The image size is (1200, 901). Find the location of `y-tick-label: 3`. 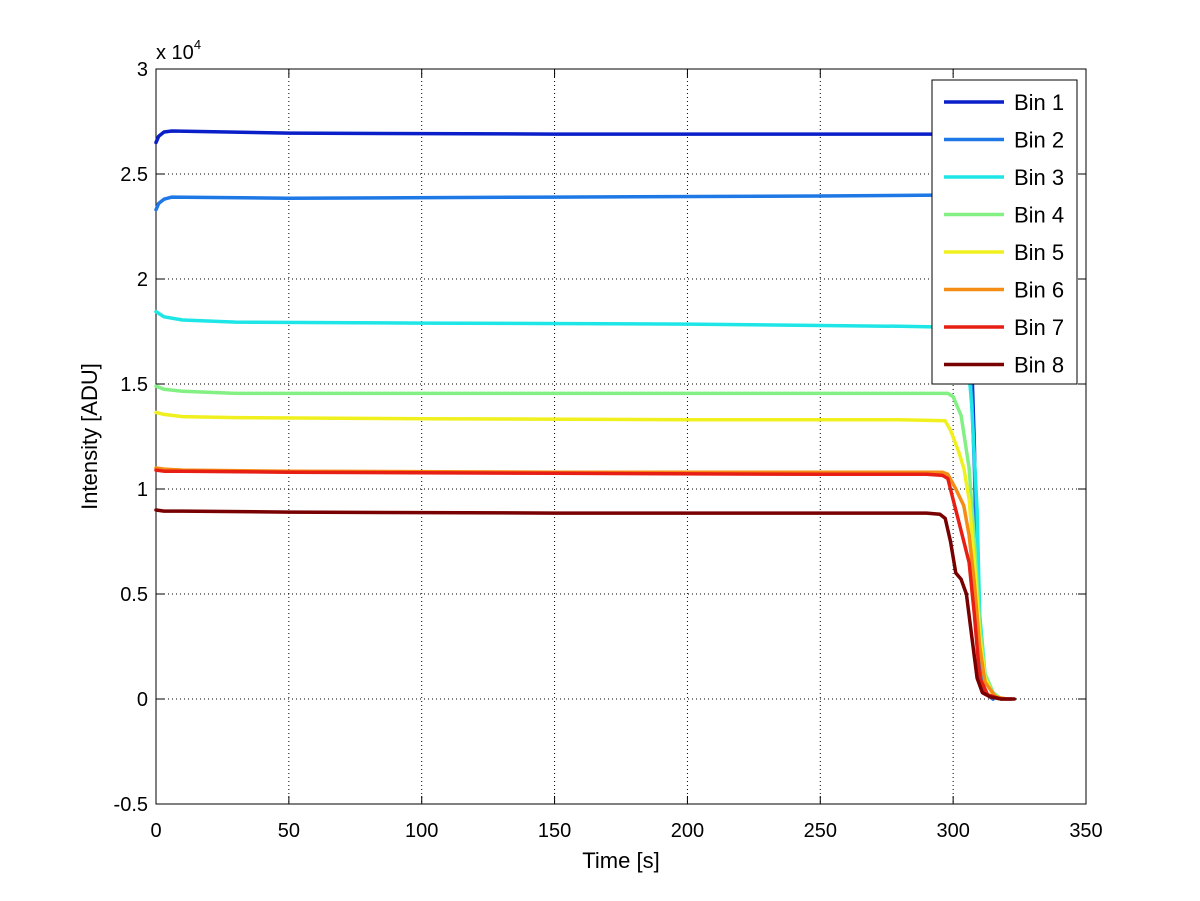

y-tick-label: 3 is located at coordinates (142, 70).